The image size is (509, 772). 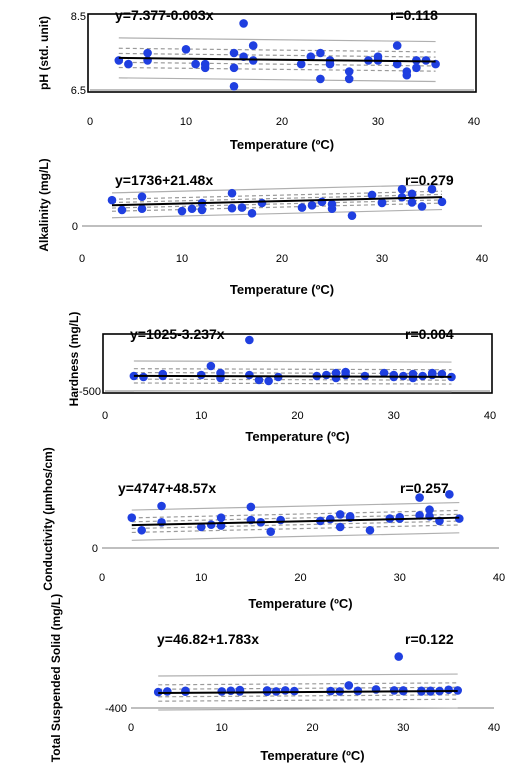 What do you see at coordinates (116, 709) in the screenshot?
I see `y-tick-label: -400` at bounding box center [116, 709].